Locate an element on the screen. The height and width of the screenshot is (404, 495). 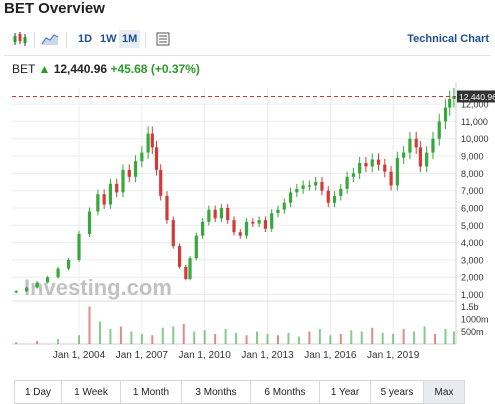
interval-1d-button: 1D is located at coordinates (85, 39).